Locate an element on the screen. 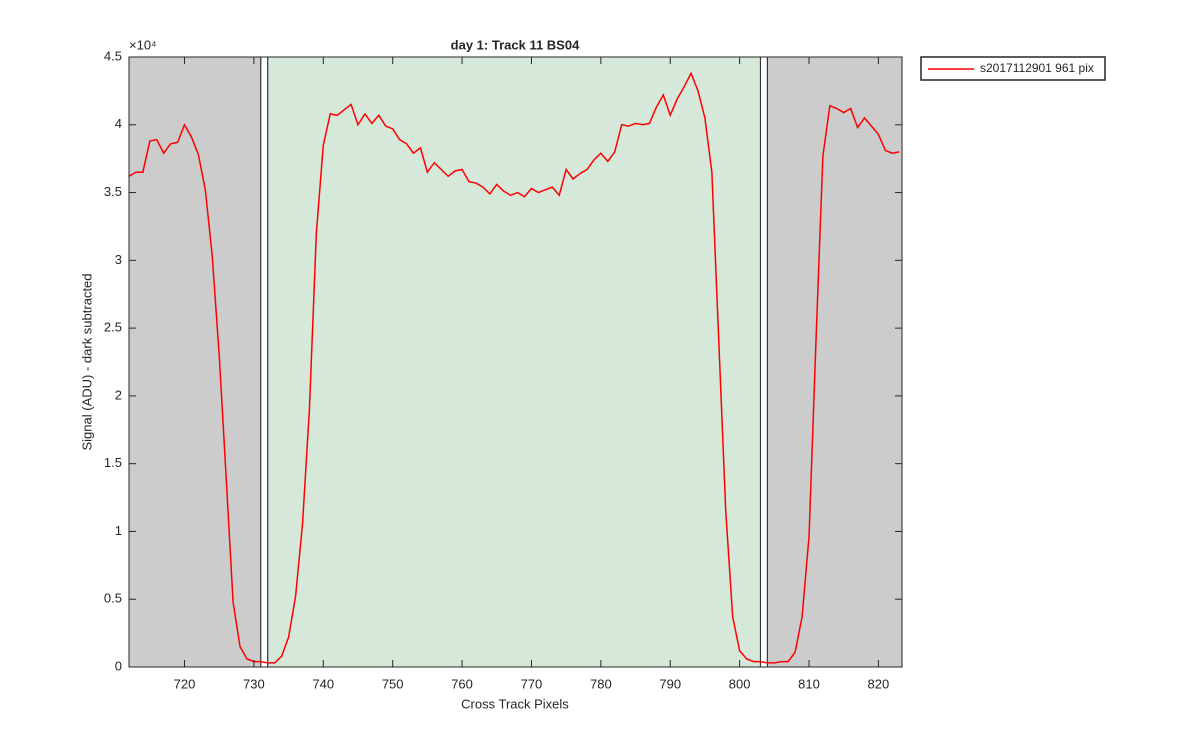  y-axis-label: Signal (ADU) - dark subtracted is located at coordinates (86, 361).